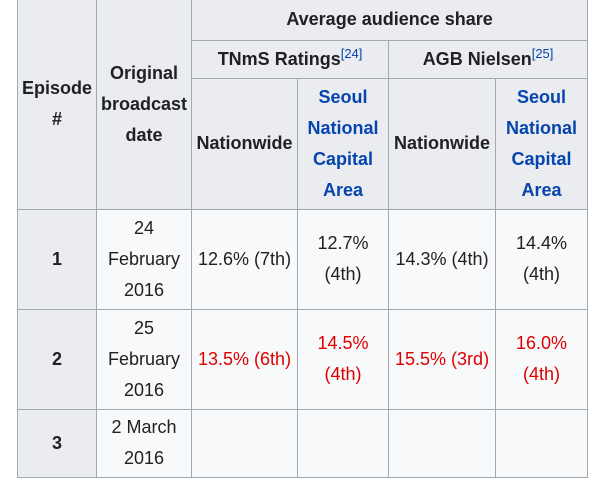 The image size is (599, 480). I want to click on agb-seoul-header: Seoul National Capital Area, so click(542, 143).